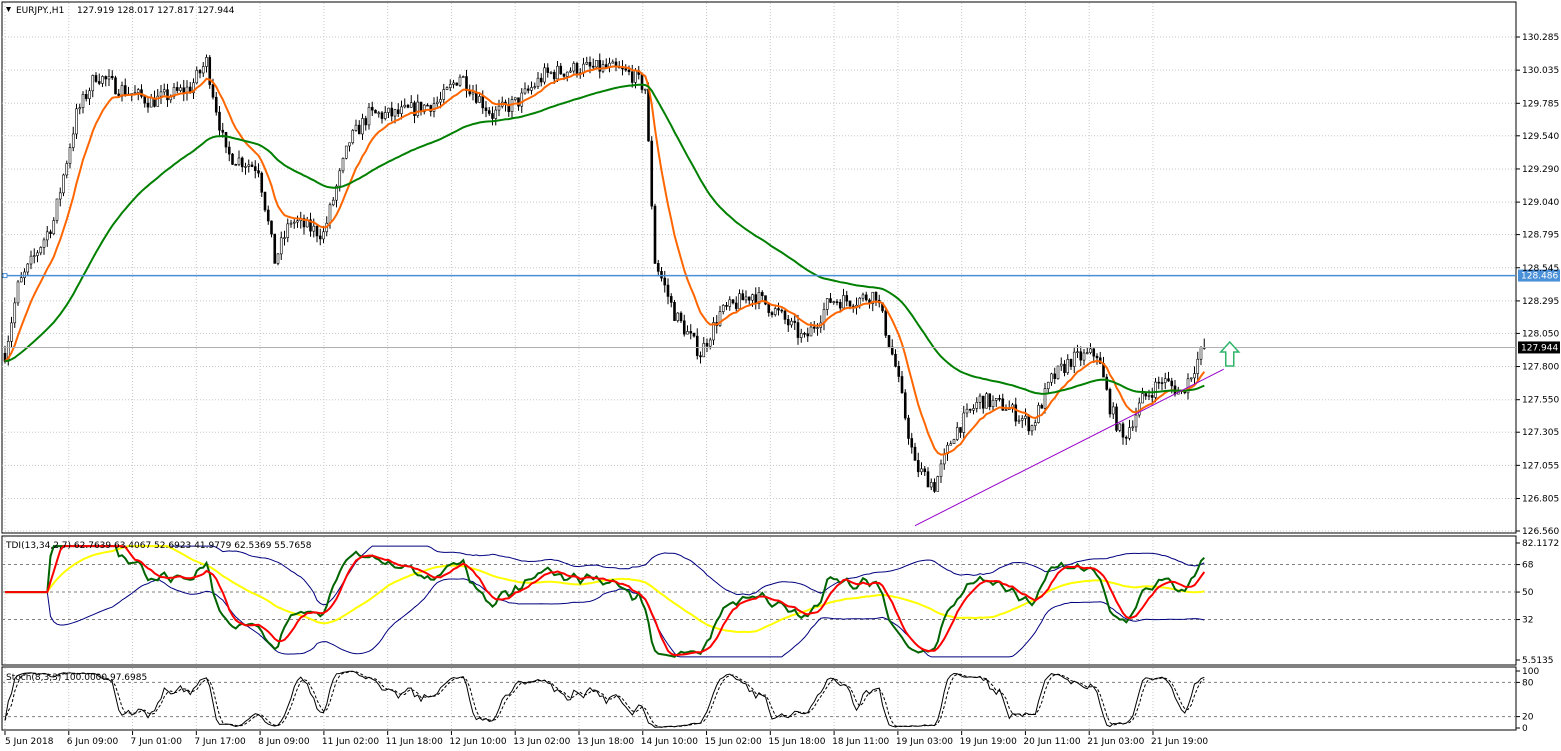 This screenshot has height=751, width=1561. I want to click on price-axis-label: 129.290, so click(1540, 170).